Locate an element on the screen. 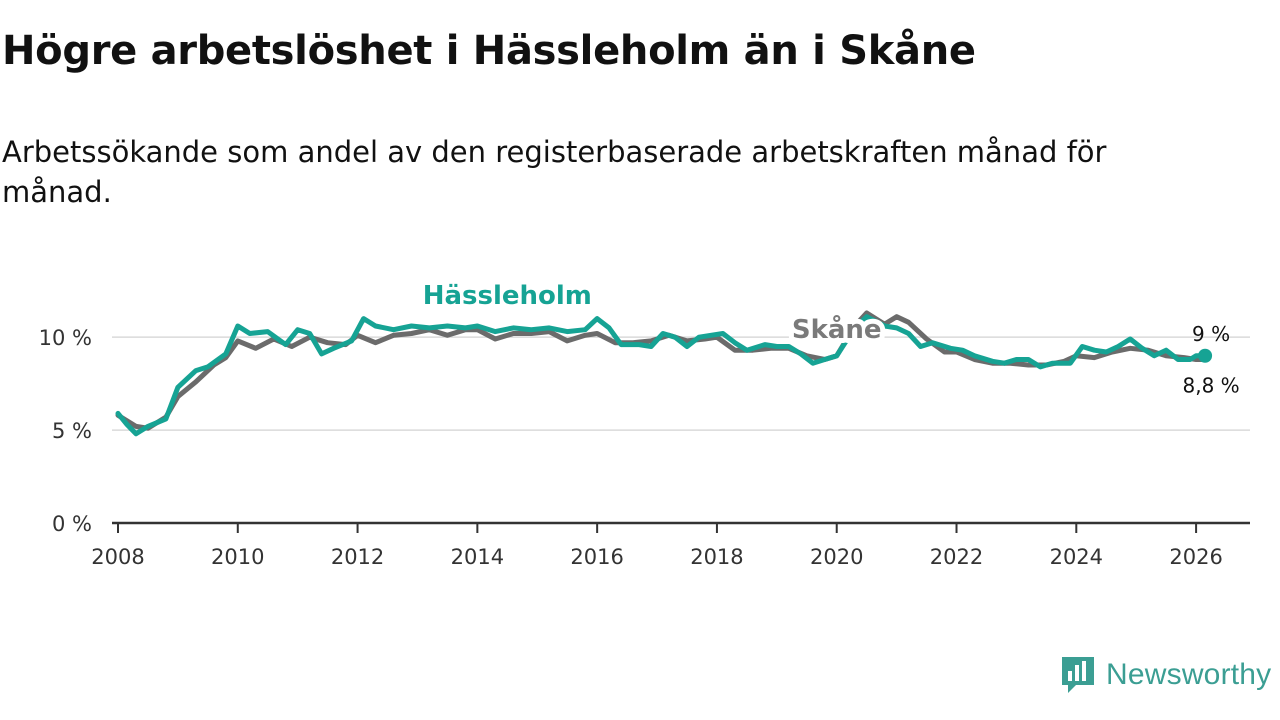 The image size is (1280, 720). series-line-sk-ne is located at coordinates (661, 370).